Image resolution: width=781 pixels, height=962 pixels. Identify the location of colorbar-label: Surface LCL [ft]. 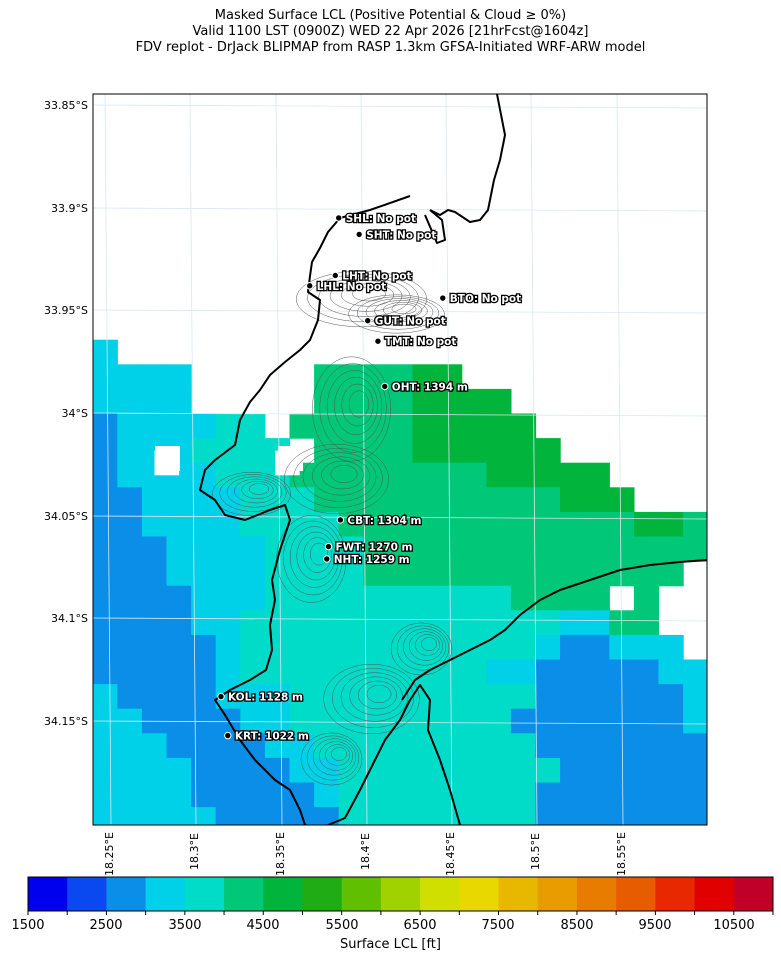
(390, 944).